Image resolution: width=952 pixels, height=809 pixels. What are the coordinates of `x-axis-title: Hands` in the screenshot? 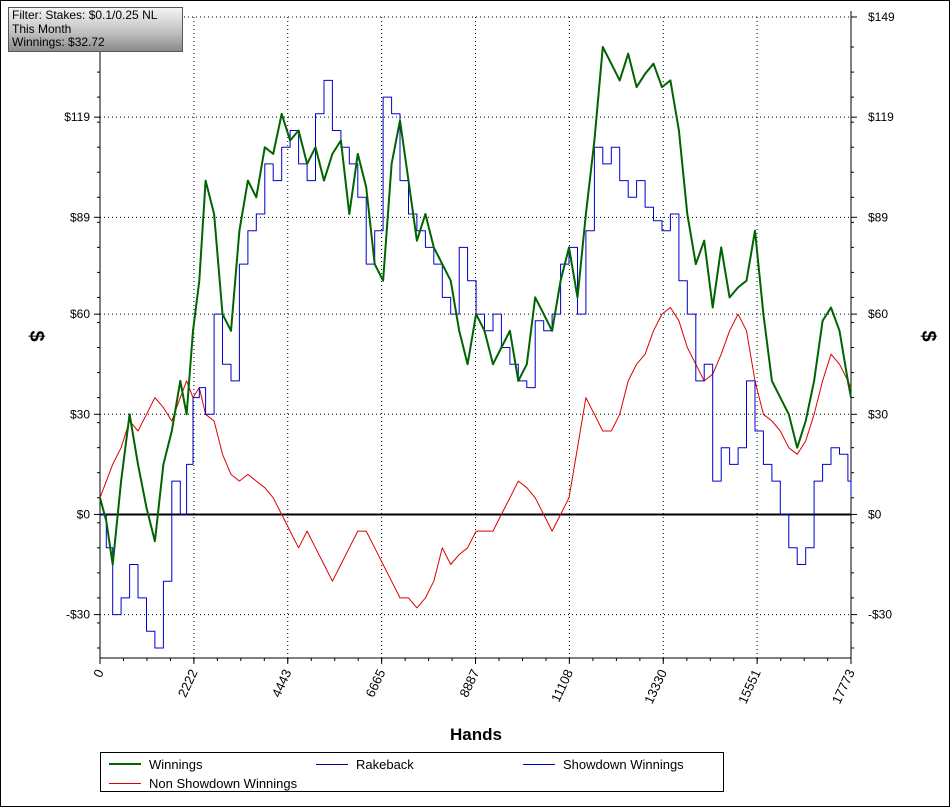 It's located at (476, 734).